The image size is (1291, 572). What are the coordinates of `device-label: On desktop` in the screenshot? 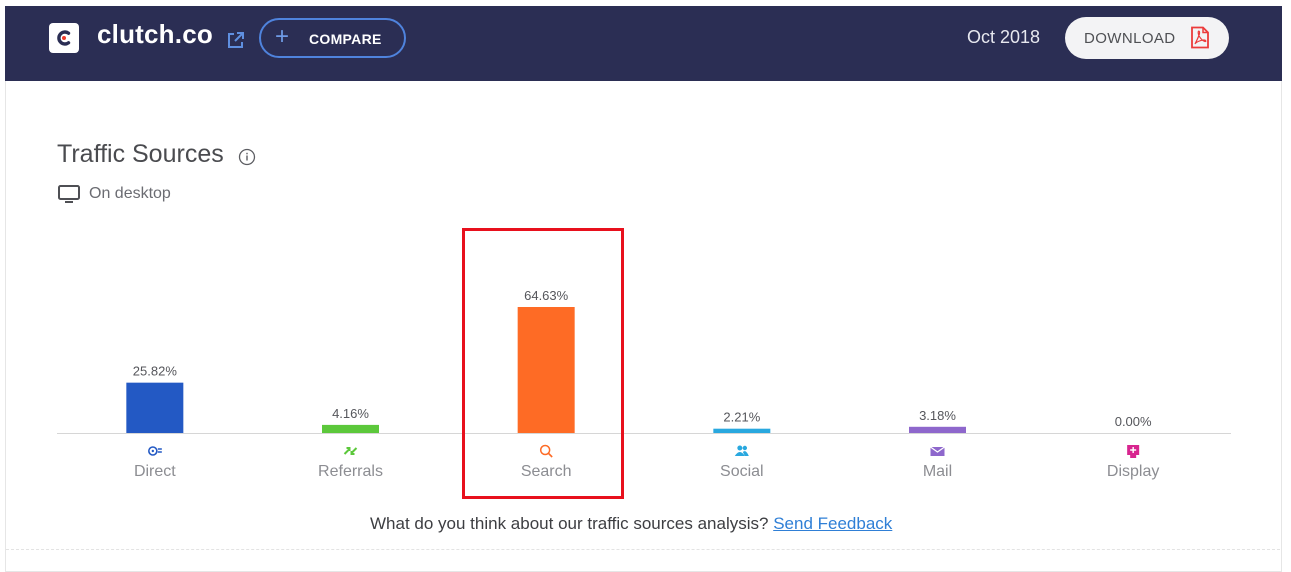 It's located at (130, 193).